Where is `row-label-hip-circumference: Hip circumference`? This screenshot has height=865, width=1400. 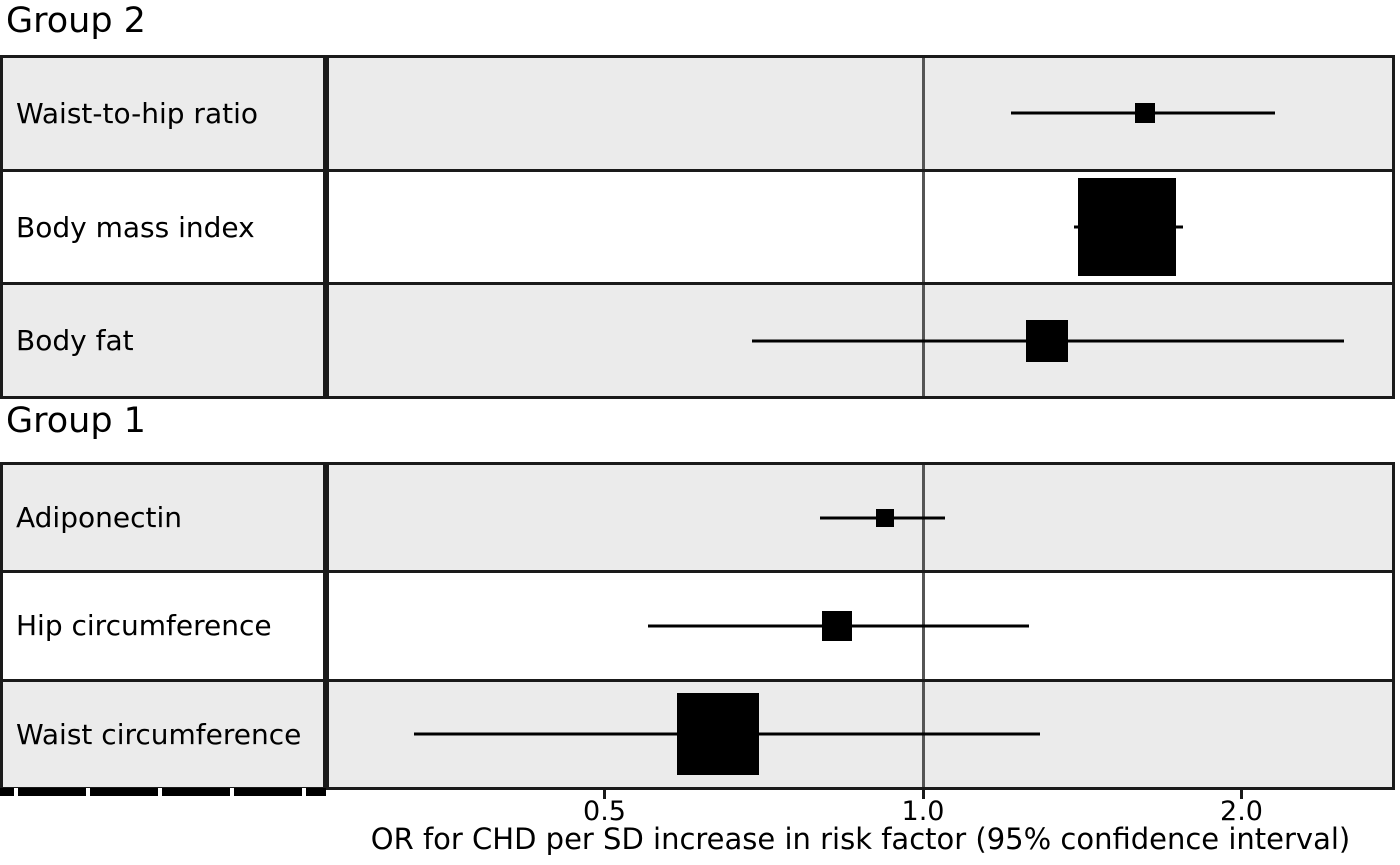 row-label-hip-circumference: Hip circumference is located at coordinates (164, 626).